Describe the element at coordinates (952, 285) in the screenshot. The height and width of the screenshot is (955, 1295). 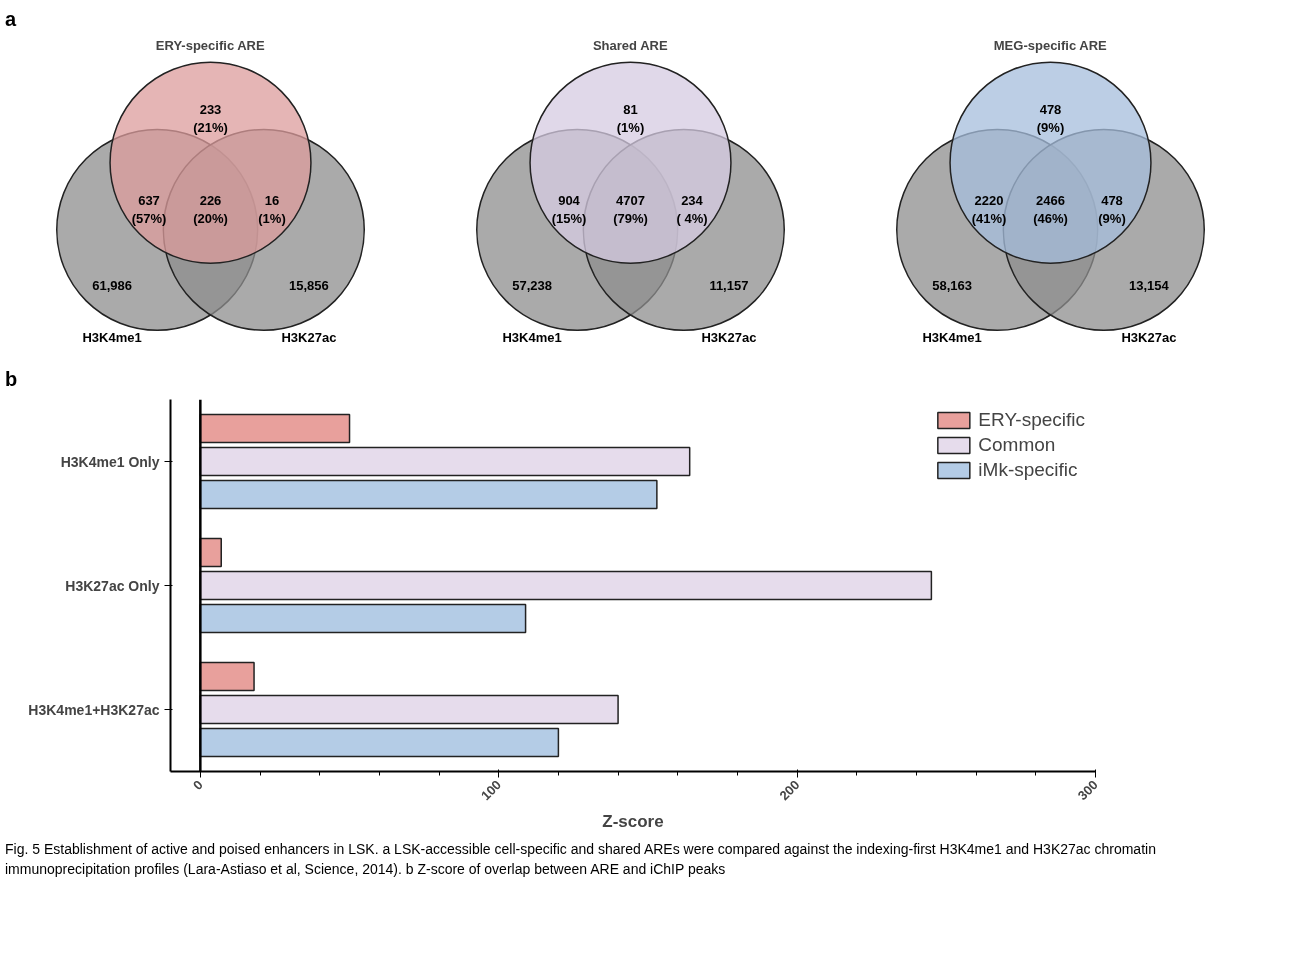
I see `text: 58,163` at that location.